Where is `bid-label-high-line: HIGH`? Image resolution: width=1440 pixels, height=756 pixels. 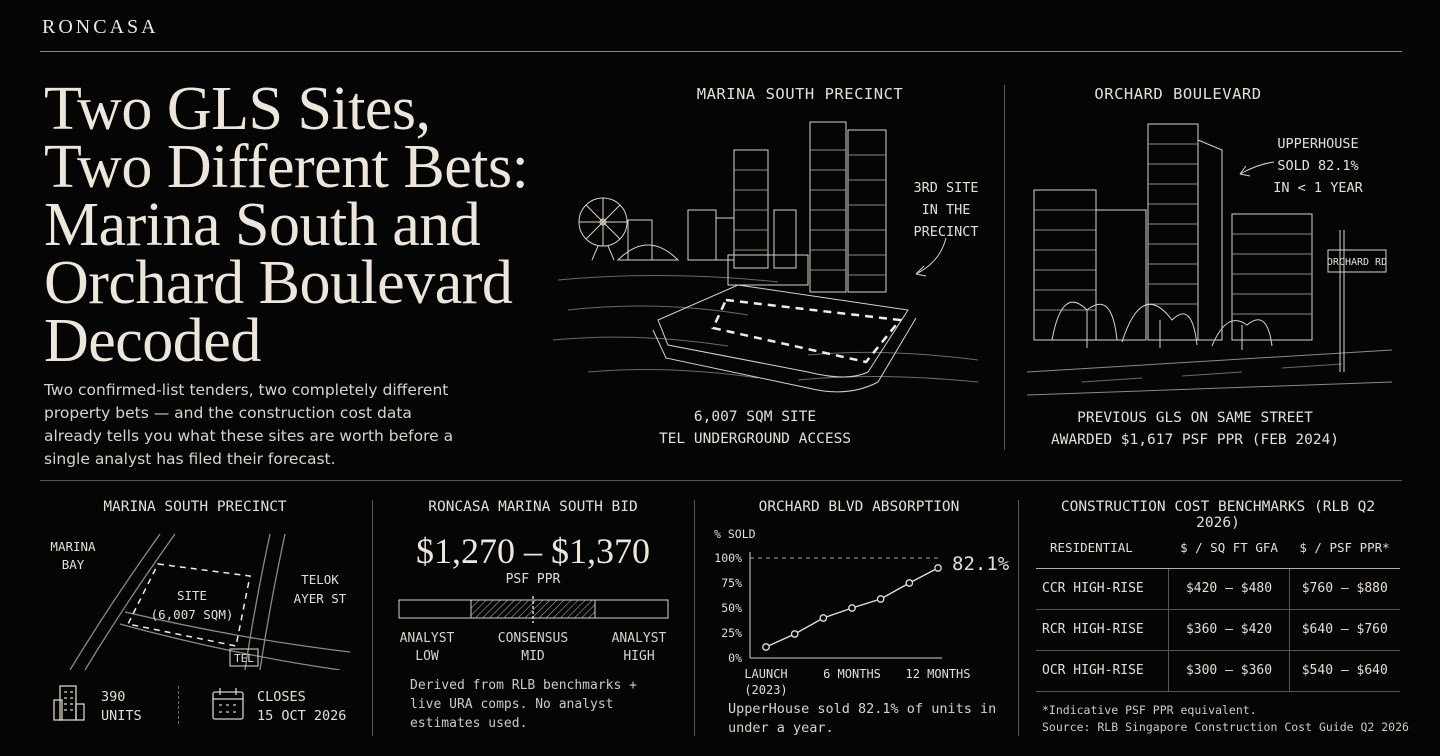
bid-label-high-line: HIGH is located at coordinates (639, 656).